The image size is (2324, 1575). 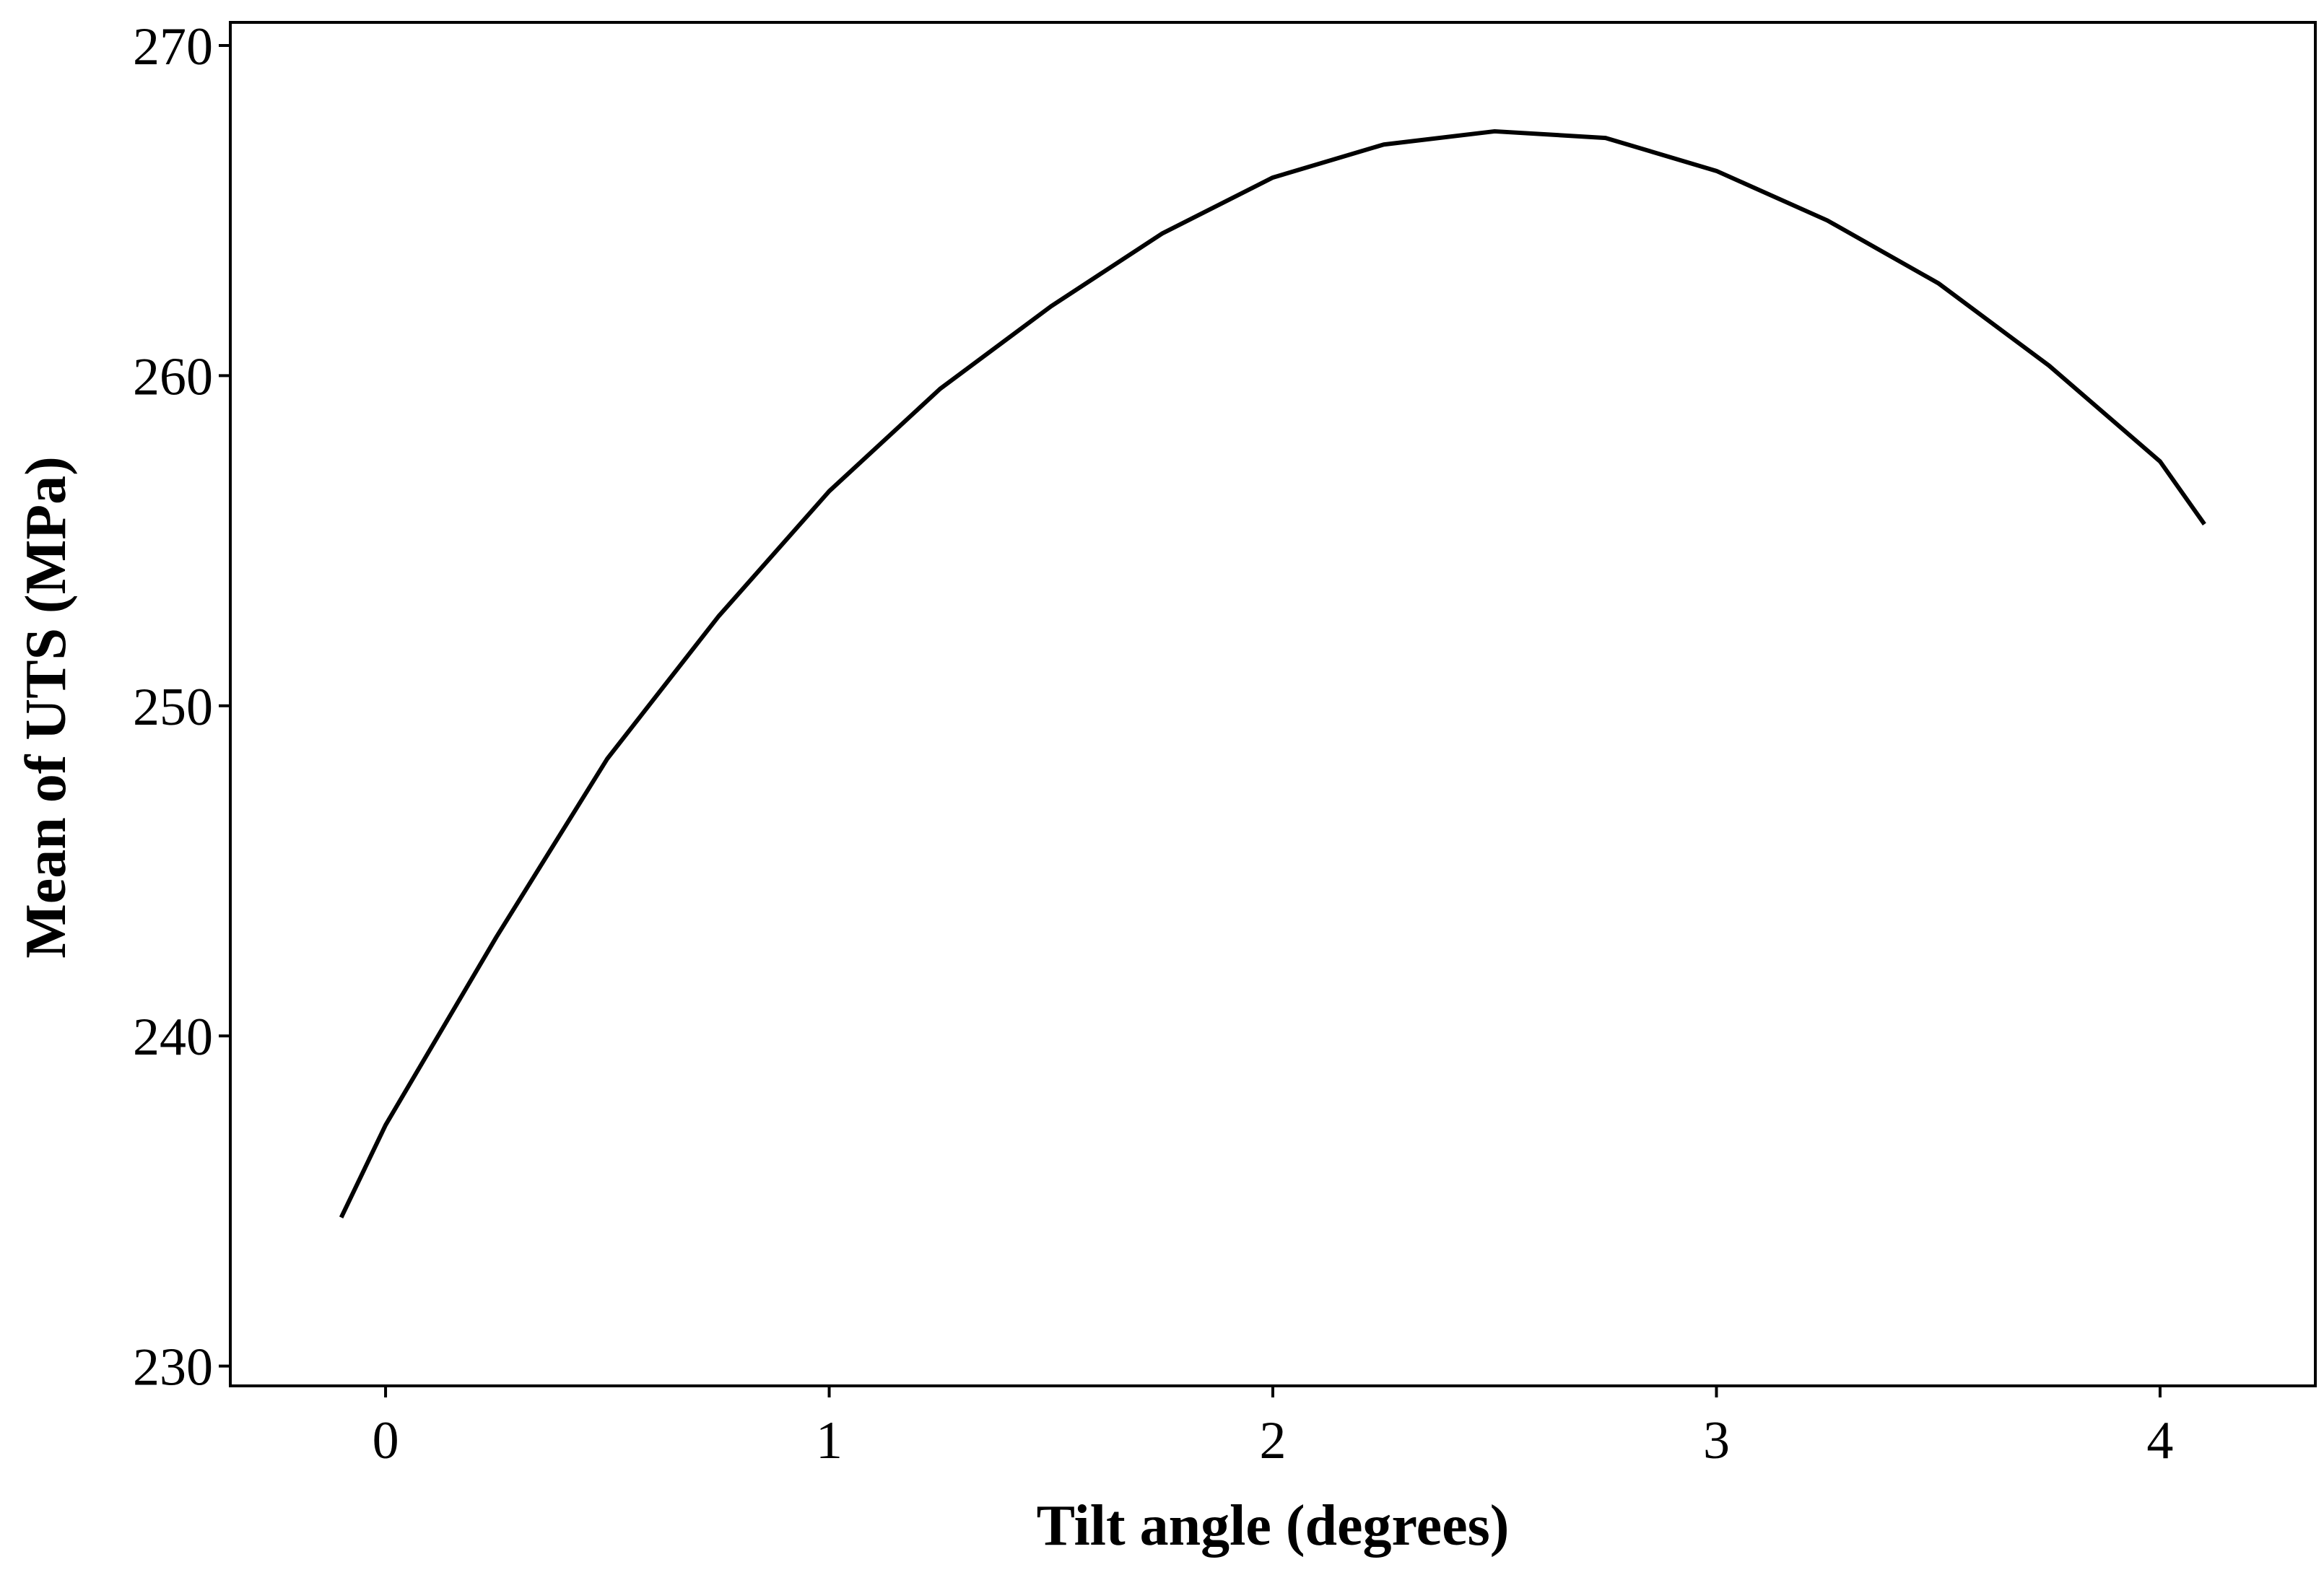 I want to click on y-tick-label: 270, so click(x=173, y=47).